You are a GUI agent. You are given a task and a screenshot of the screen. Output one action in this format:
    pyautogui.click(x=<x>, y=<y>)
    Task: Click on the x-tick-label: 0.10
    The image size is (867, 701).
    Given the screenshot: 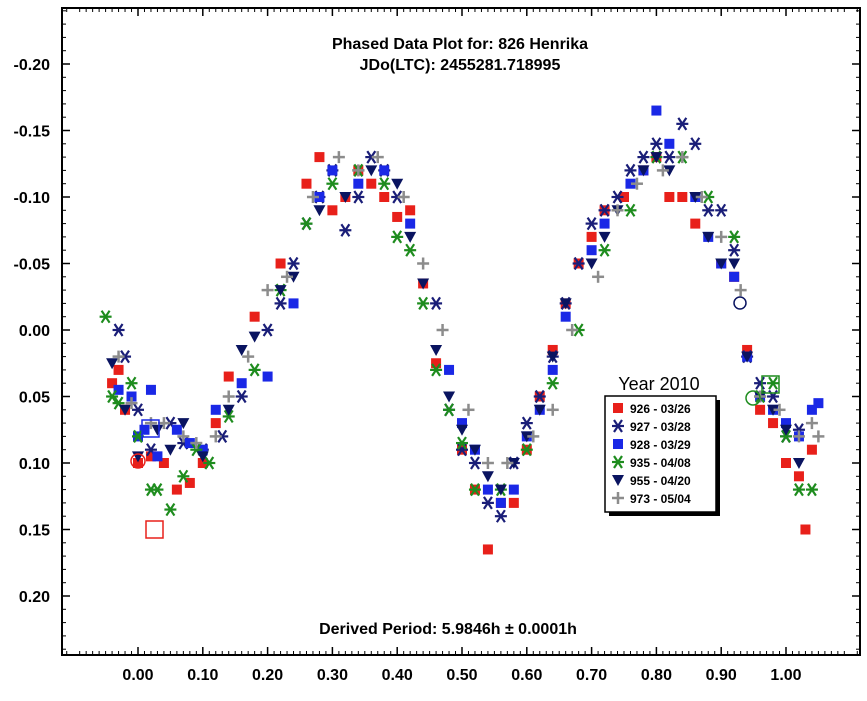 What is the action you would take?
    pyautogui.click(x=202, y=675)
    